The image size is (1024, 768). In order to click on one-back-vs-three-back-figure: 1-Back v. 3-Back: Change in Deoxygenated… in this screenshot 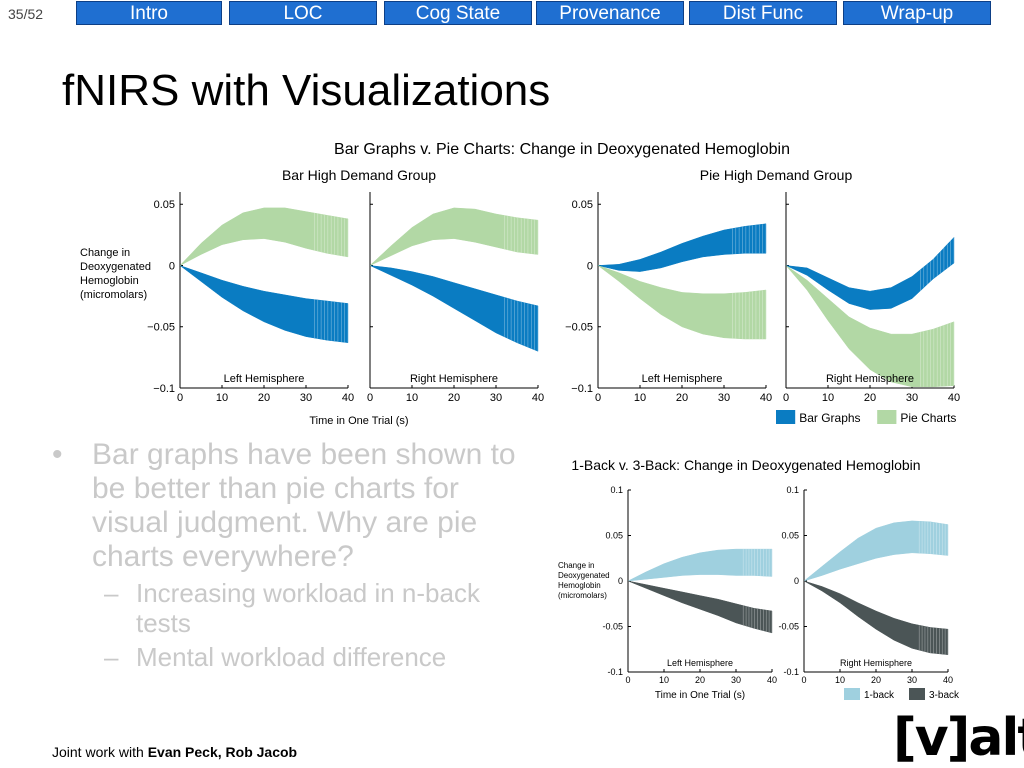, I will do `click(759, 579)`.